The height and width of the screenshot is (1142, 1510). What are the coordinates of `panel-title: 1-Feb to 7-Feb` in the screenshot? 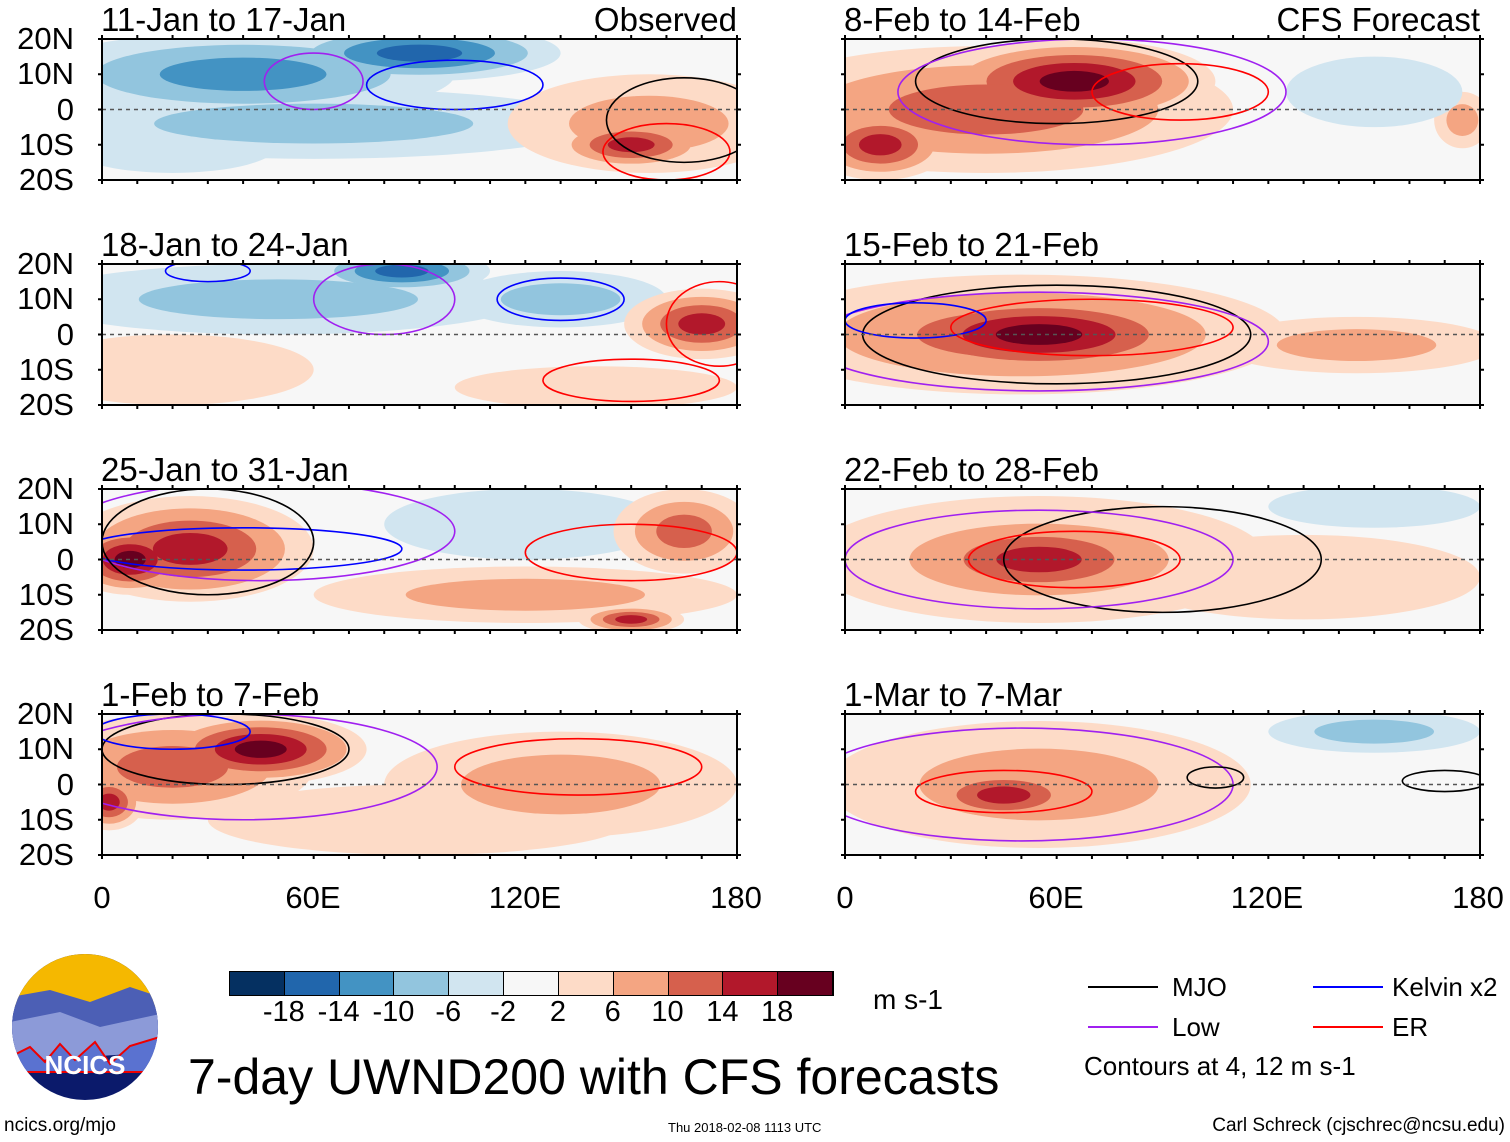 It's located at (210, 694).